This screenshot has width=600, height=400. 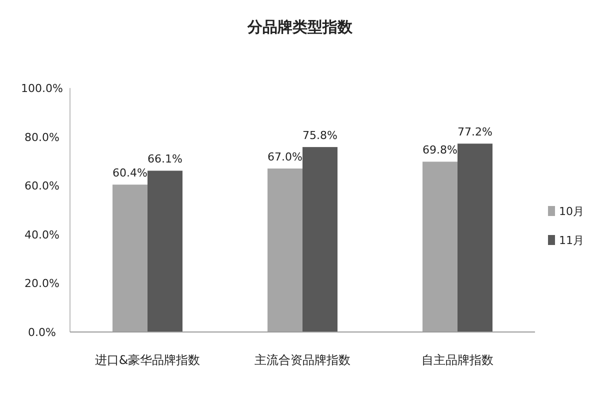 I want to click on y-tick-label: 20.0%, so click(x=42, y=283).